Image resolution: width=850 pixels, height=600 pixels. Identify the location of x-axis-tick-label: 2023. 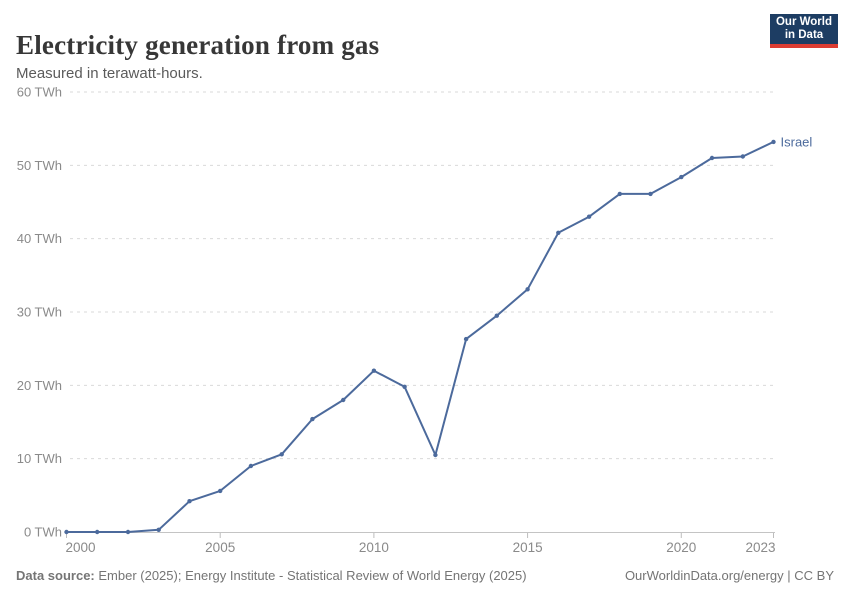
(760, 547).